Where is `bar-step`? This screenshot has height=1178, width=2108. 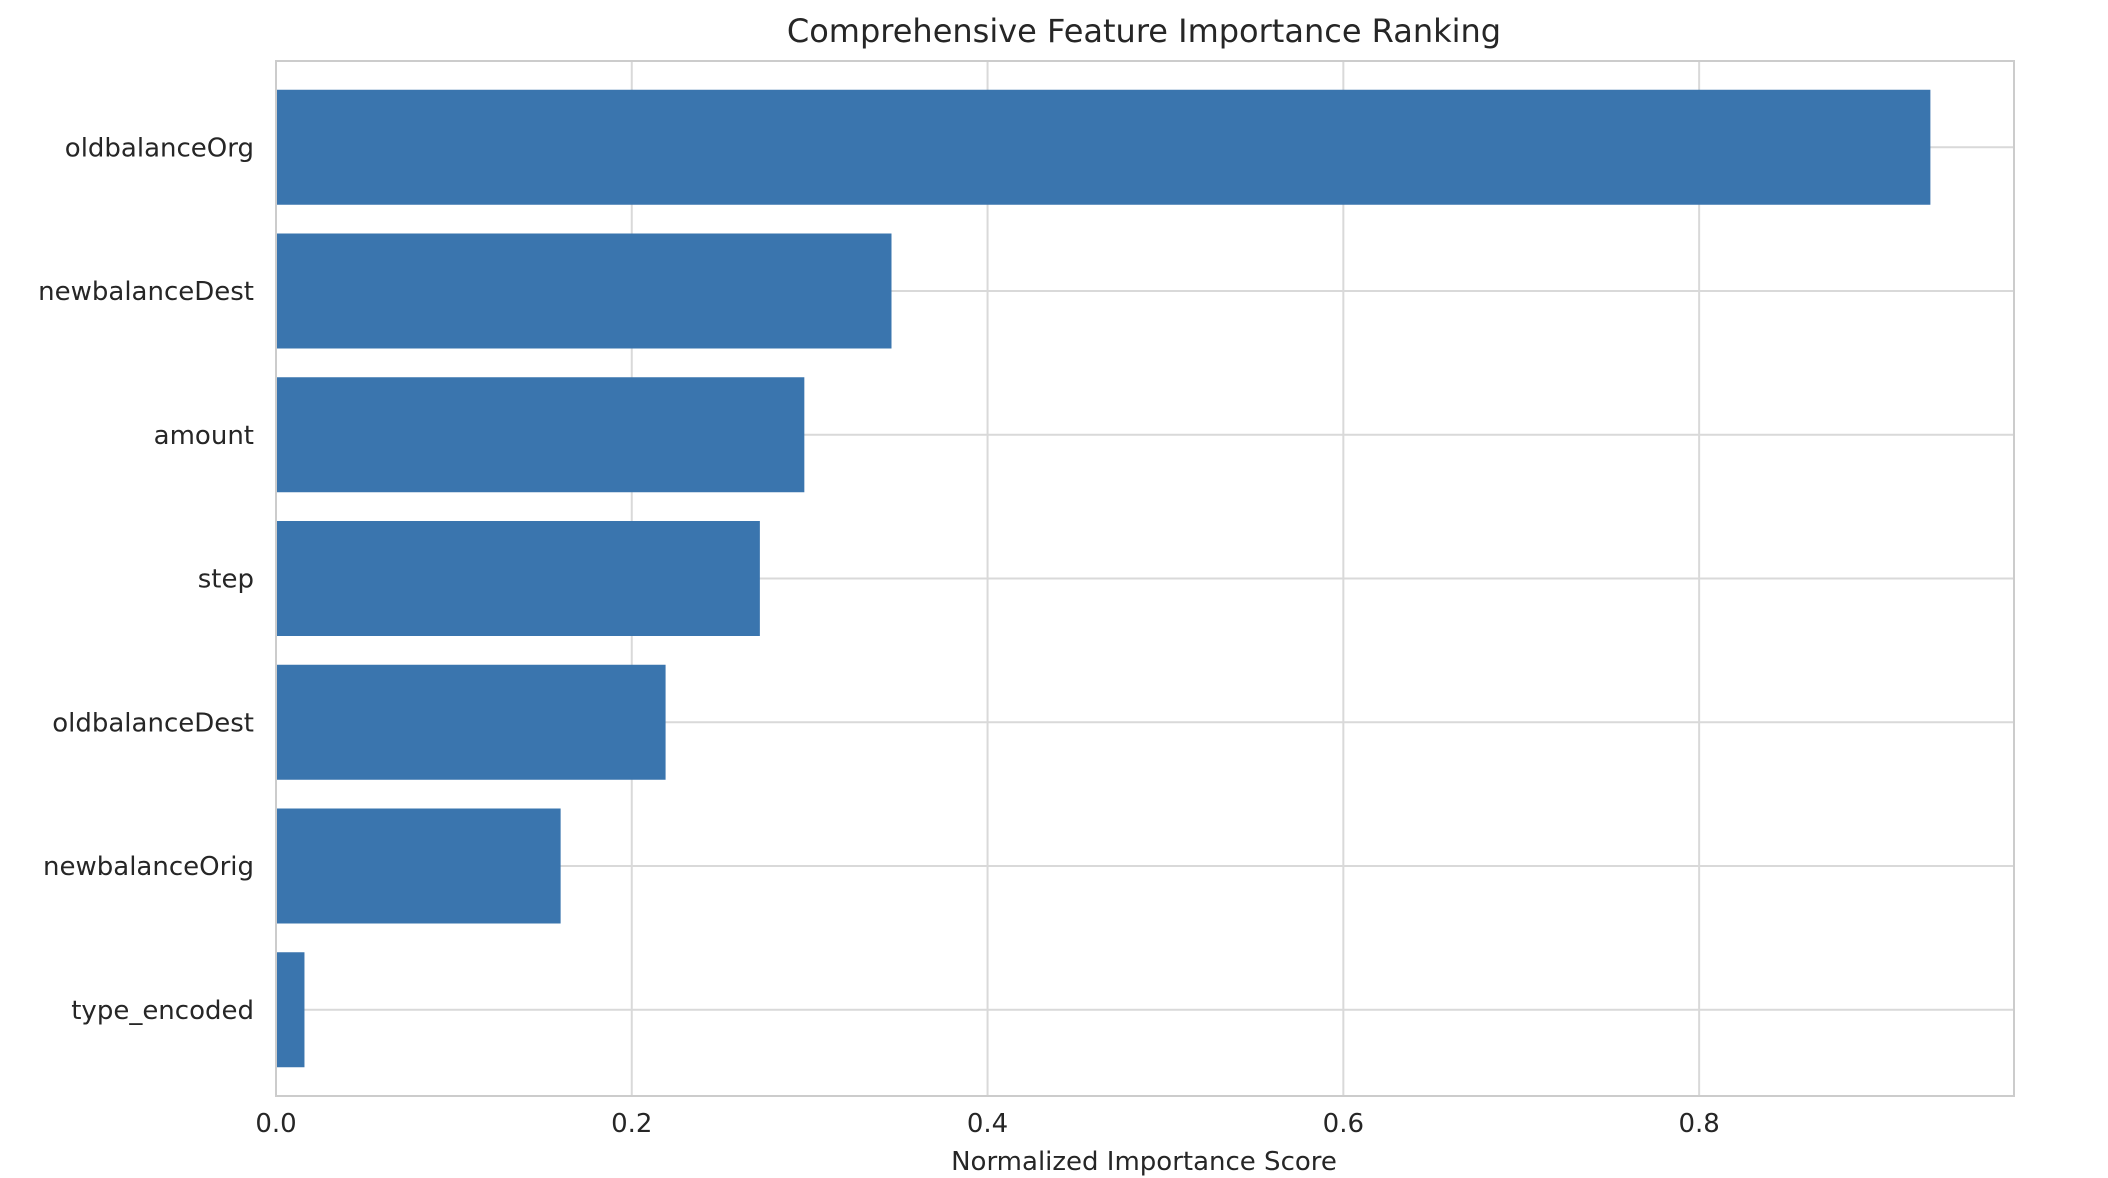
bar-step is located at coordinates (518, 578).